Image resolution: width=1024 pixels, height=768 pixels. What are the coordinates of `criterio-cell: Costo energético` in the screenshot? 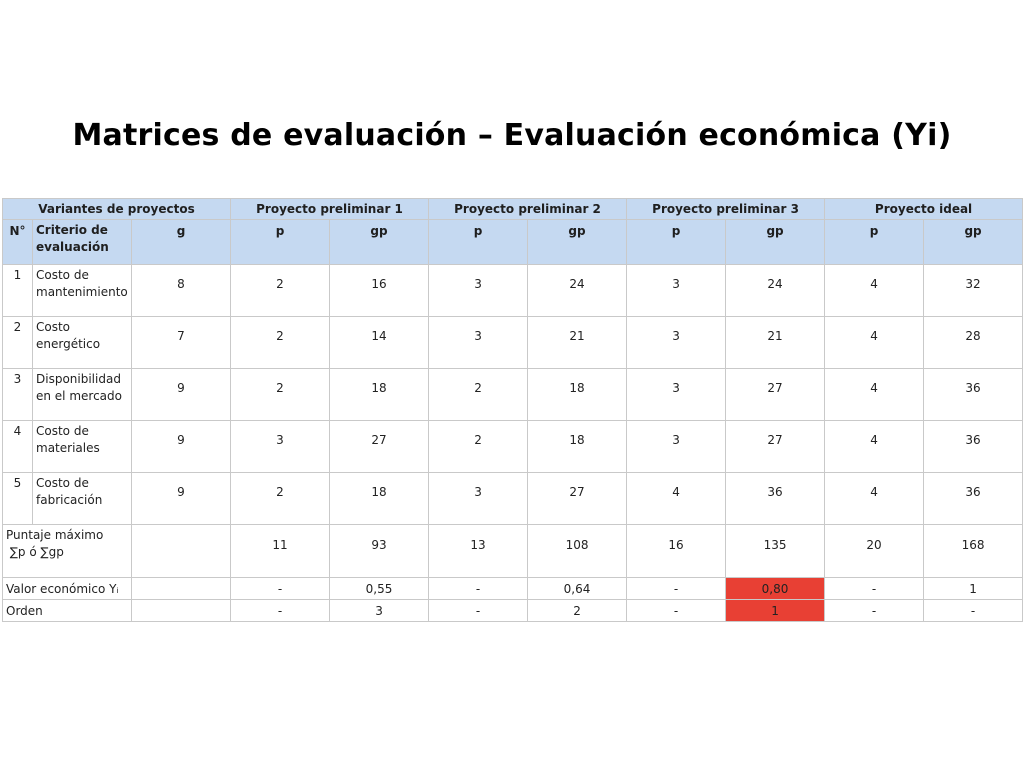 It's located at (82, 342).